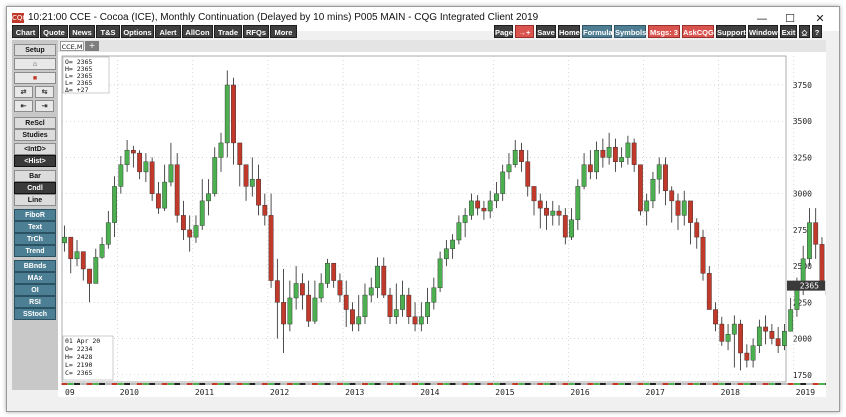 The image size is (846, 417). Describe the element at coordinates (35, 227) in the screenshot. I see `text-tool-button: Text` at that location.